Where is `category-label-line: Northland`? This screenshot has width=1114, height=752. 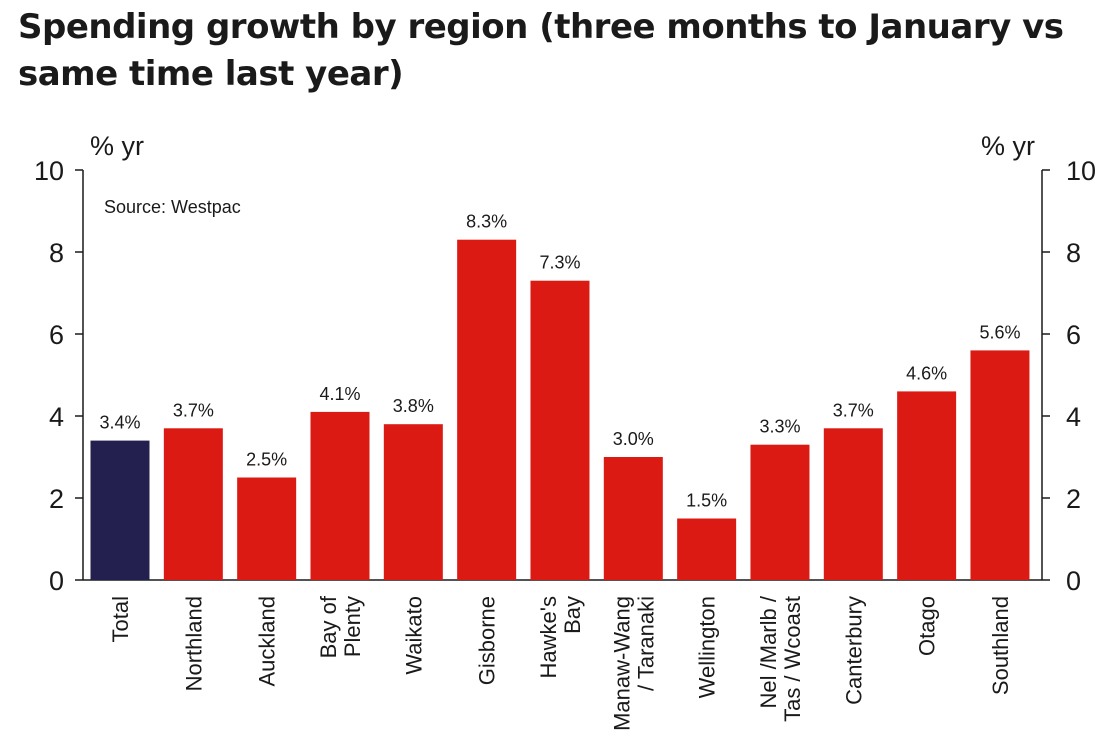 category-label-line: Northland is located at coordinates (193, 643).